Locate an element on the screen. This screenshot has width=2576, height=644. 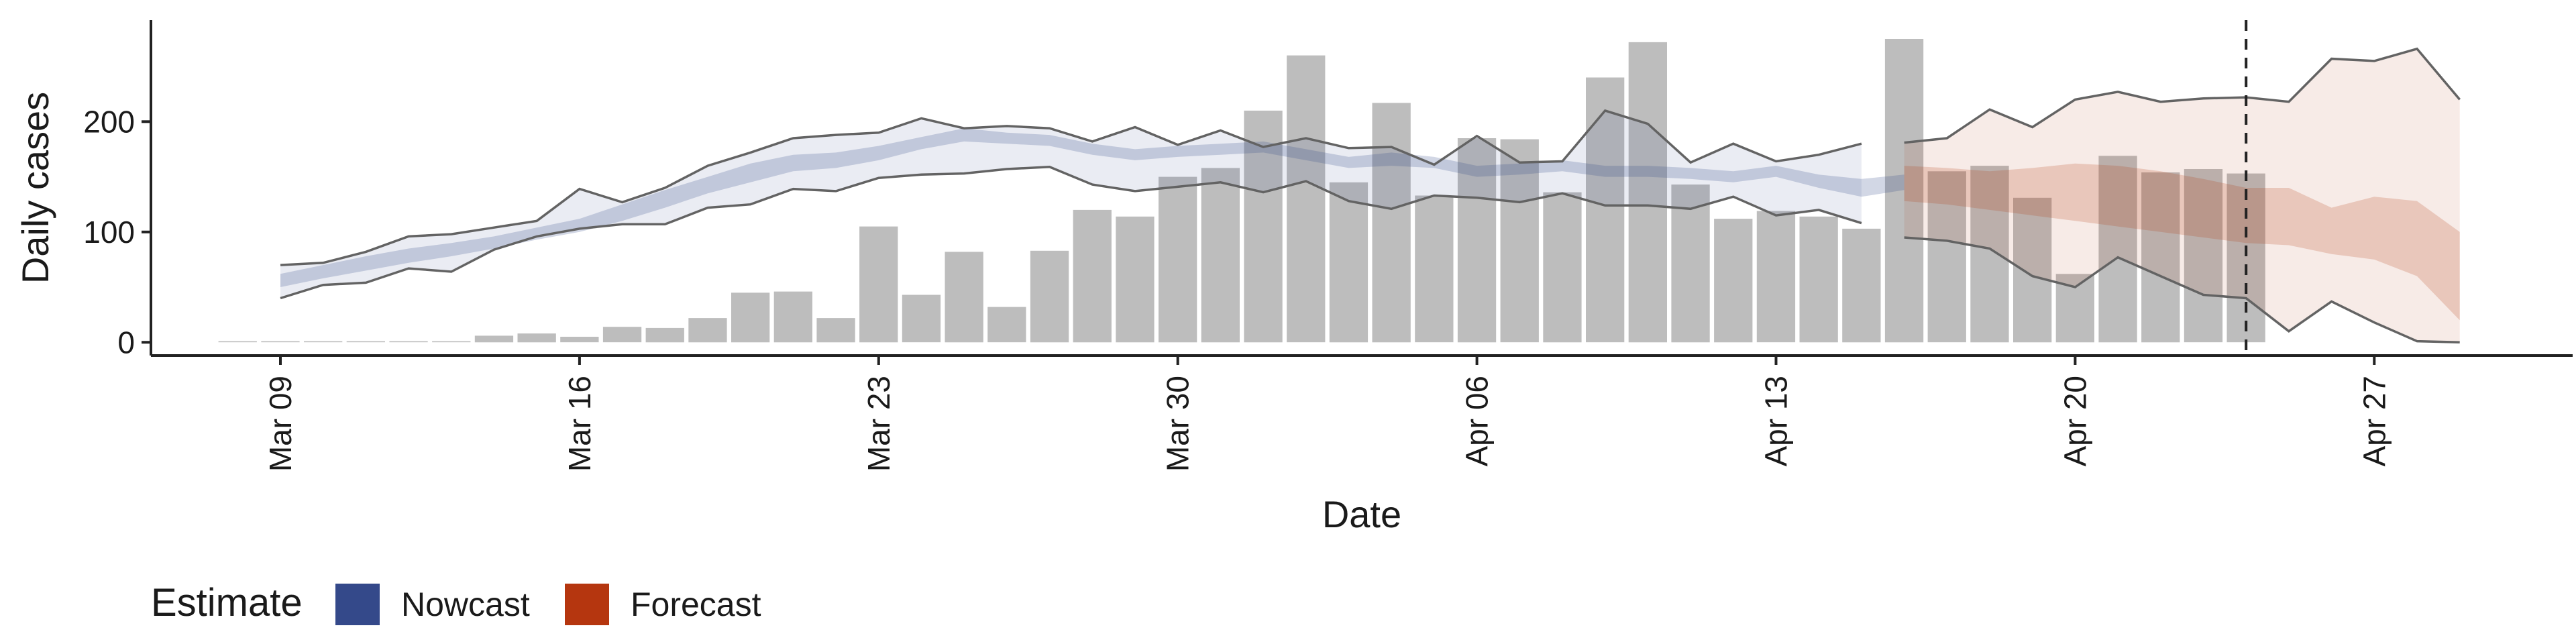
forecast-inner-band is located at coordinates (2182, 242).